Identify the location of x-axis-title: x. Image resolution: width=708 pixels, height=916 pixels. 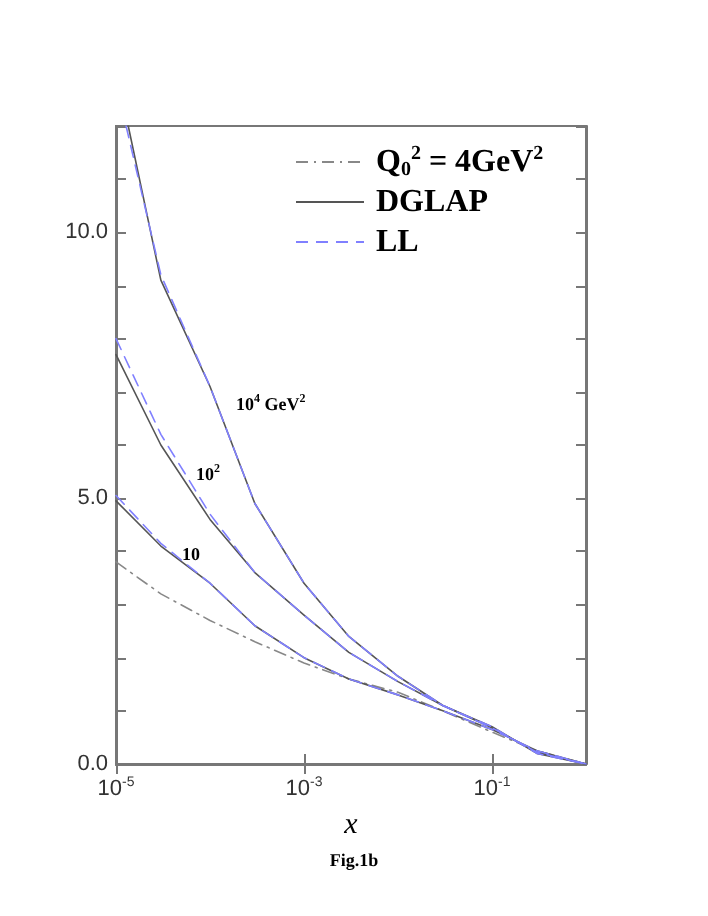
(350, 824).